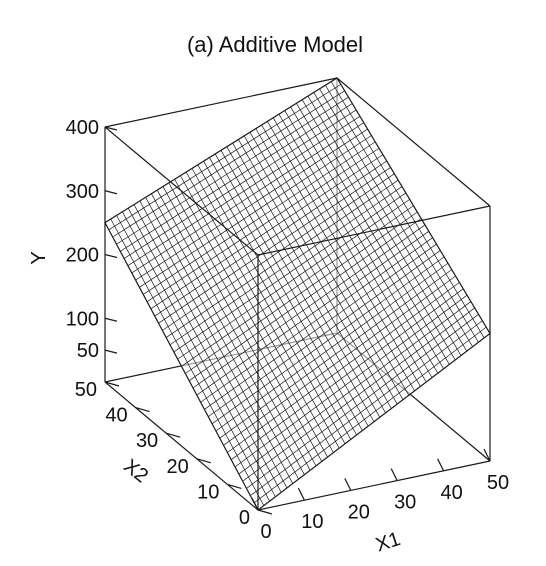 This screenshot has width=546, height=566. I want to click on x2-axis-title: X2, so click(135, 471).